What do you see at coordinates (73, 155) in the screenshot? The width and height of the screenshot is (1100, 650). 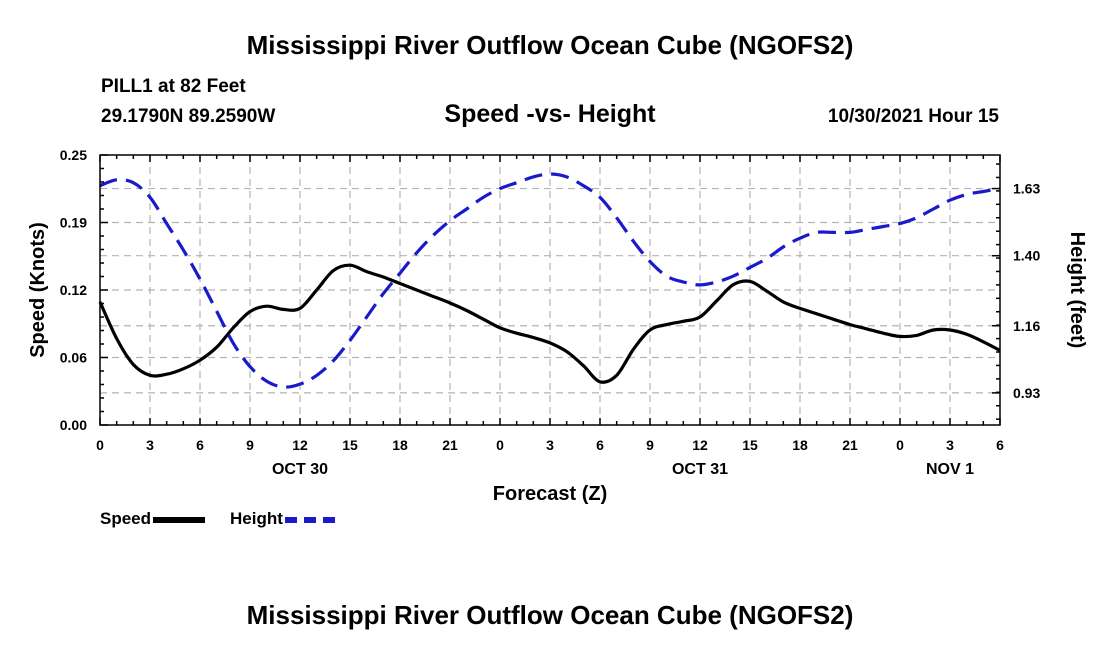 I see `y-tick-label: 0.25` at bounding box center [73, 155].